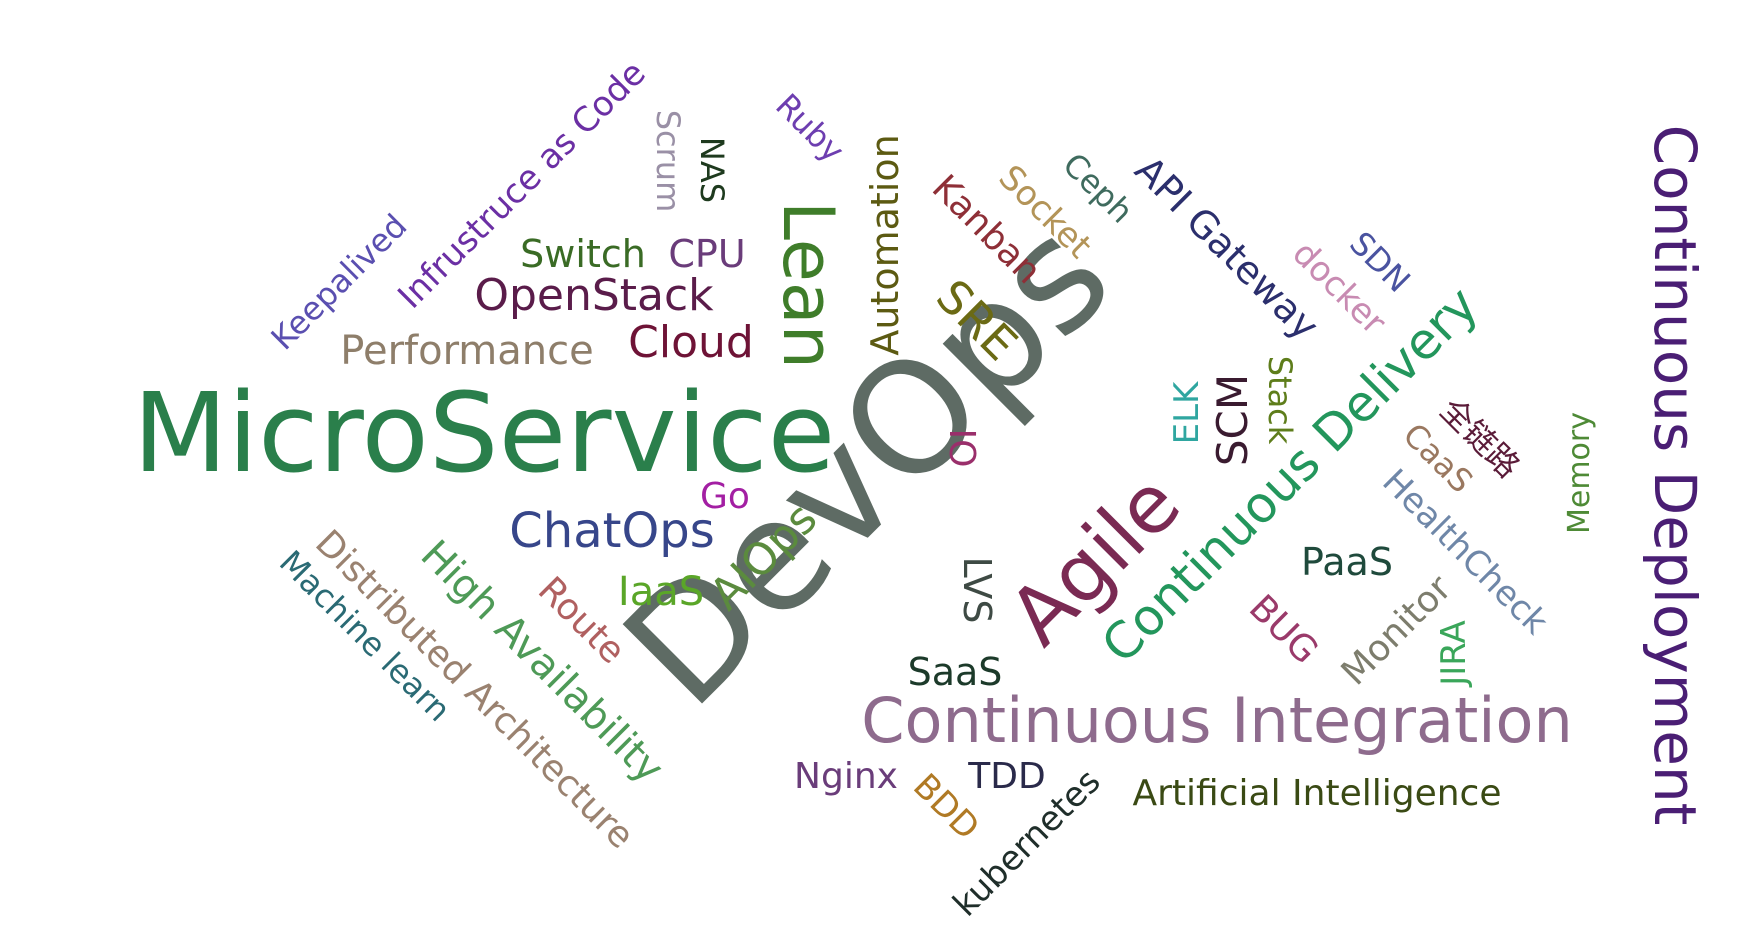 This screenshot has width=1738, height=950. Describe the element at coordinates (594, 295) in the screenshot. I see `word-openstack: OpenStack` at that location.